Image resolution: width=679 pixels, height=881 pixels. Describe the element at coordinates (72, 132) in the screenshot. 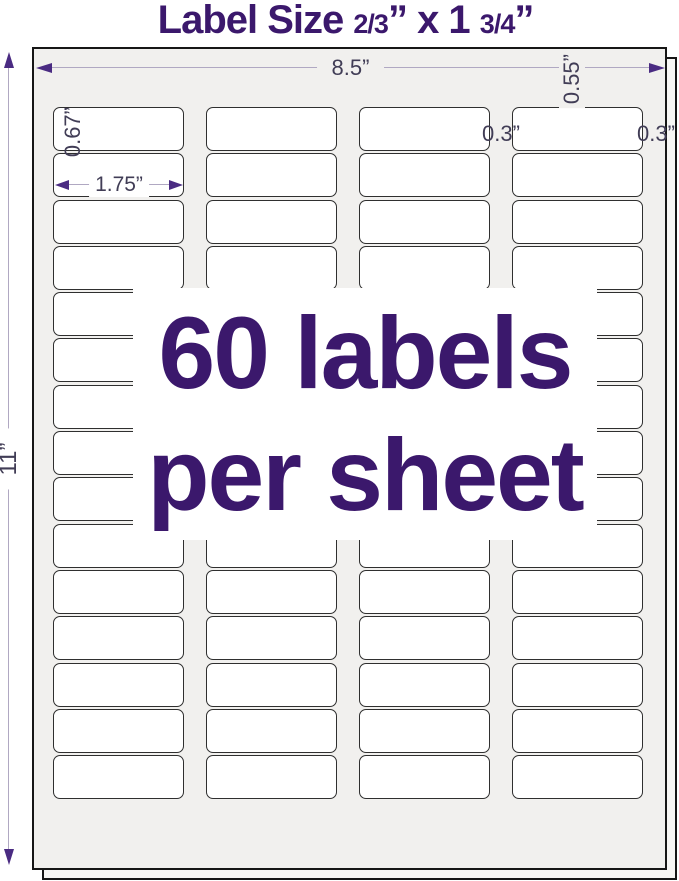

I see `label-height-label: 0.67”` at that location.